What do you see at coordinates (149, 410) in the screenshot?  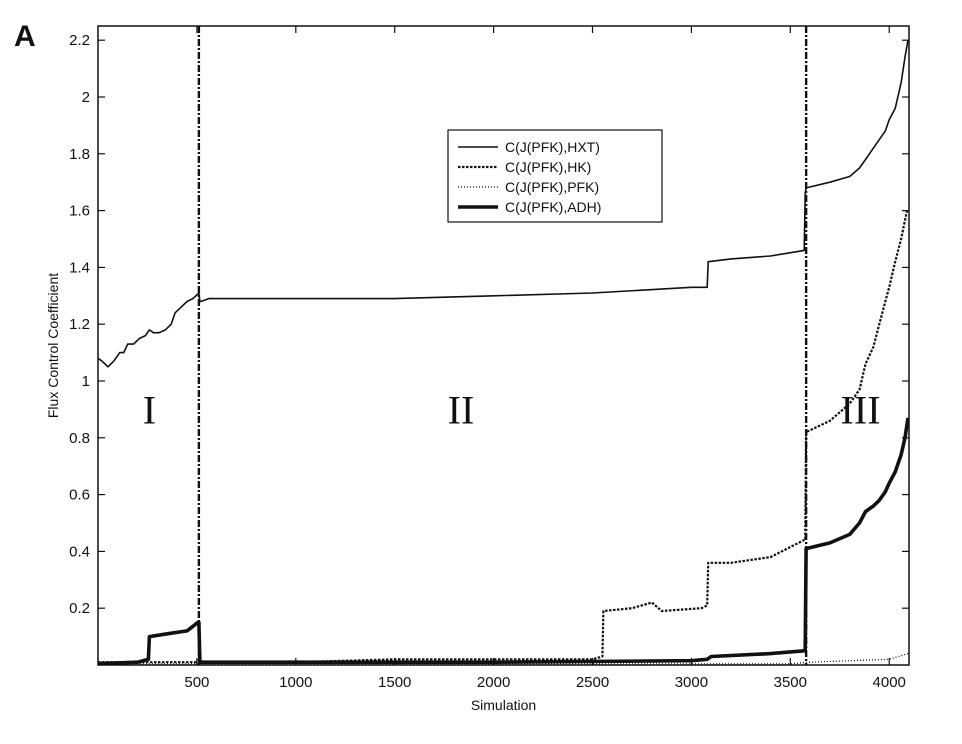 I see `region-label-0: I` at bounding box center [149, 410].